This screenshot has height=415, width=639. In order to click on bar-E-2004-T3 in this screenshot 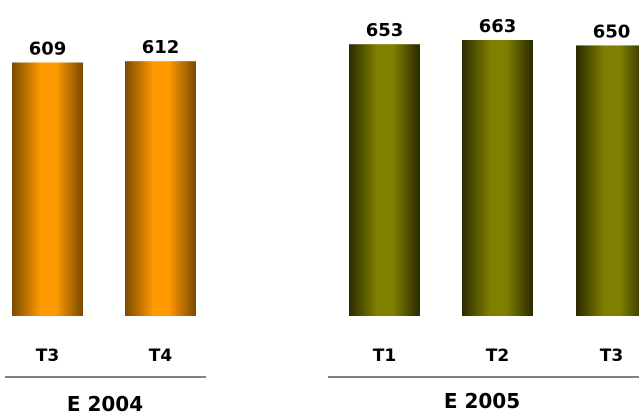, I will do `click(47, 189)`.